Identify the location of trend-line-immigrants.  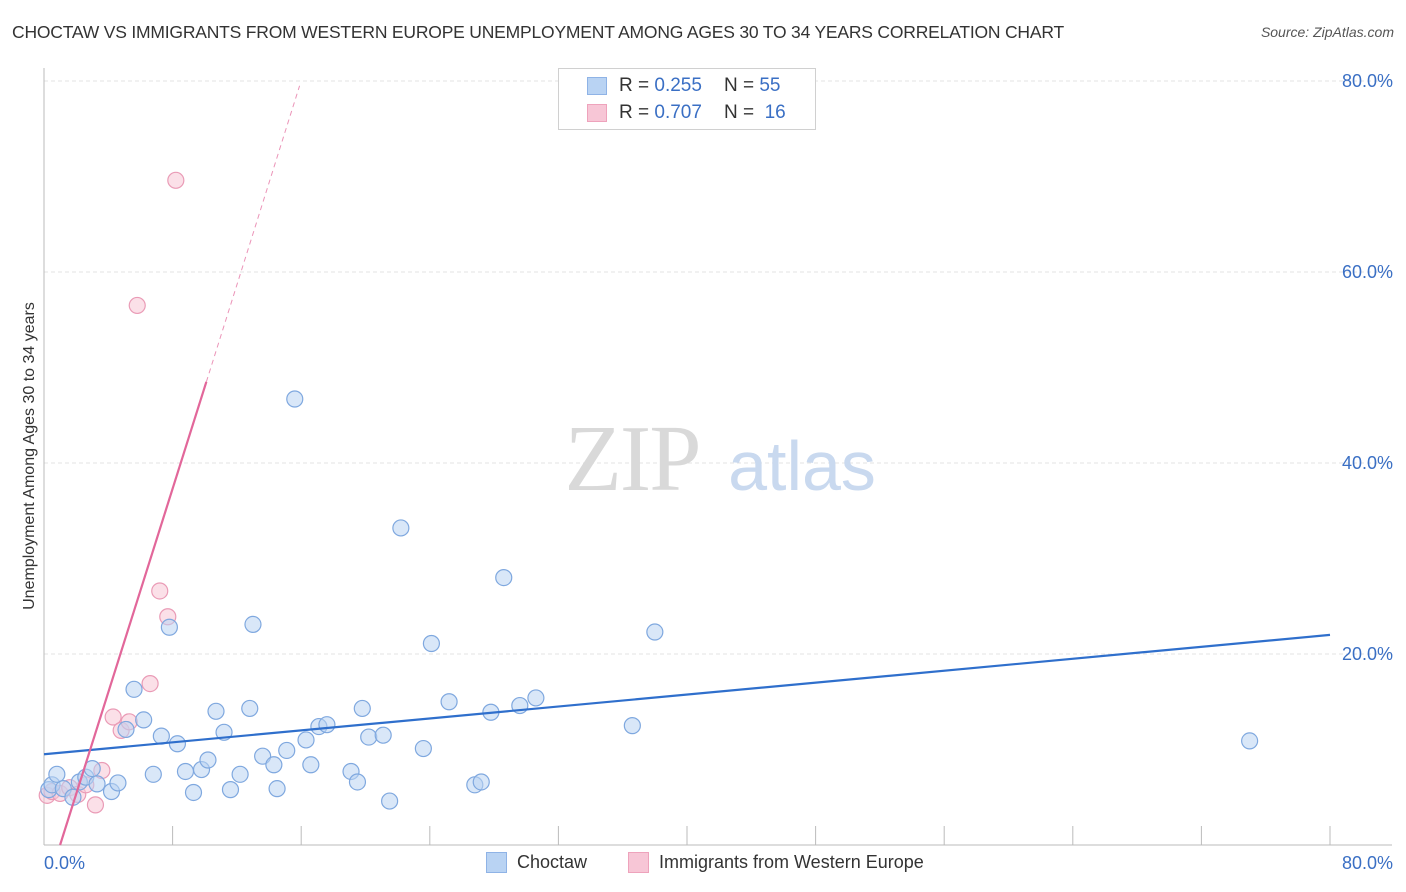
(133, 613).